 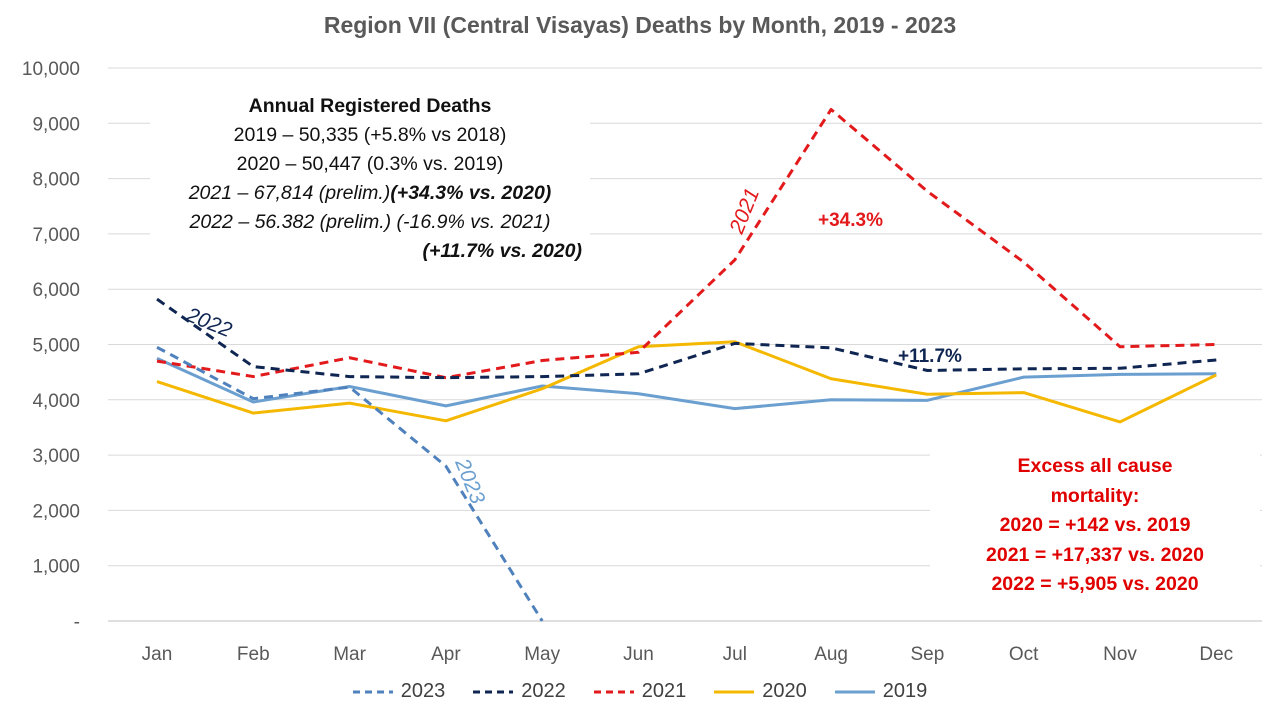 What do you see at coordinates (157, 654) in the screenshot?
I see `x-tick-label: Jan` at bounding box center [157, 654].